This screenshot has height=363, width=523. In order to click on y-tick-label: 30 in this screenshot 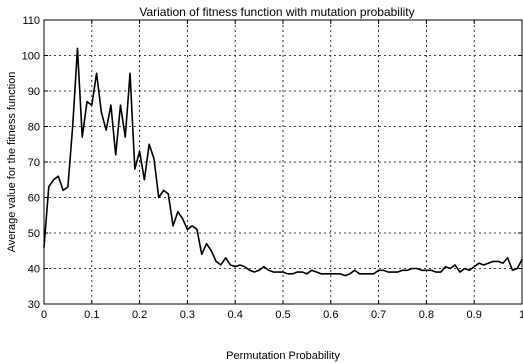, I will do `click(34, 305)`.